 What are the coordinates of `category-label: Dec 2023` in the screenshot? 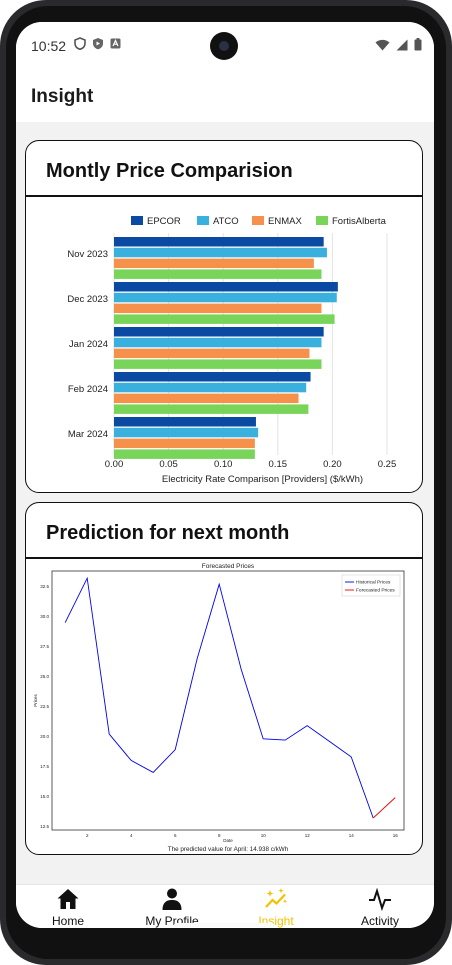 It's located at (87, 299).